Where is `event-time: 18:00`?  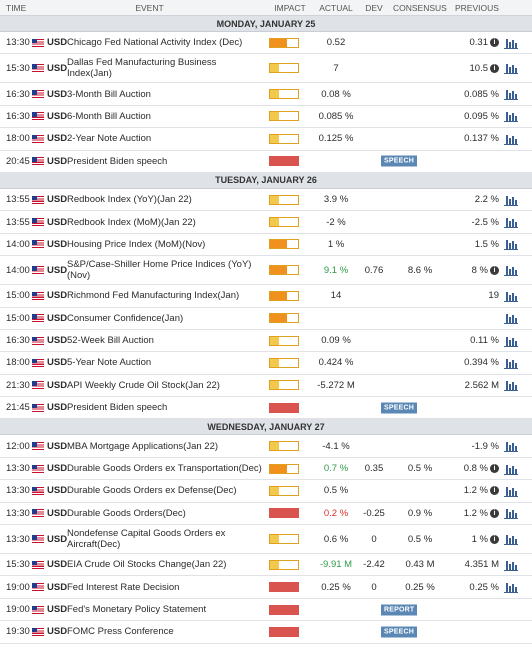 event-time: 18:00 is located at coordinates (18, 363).